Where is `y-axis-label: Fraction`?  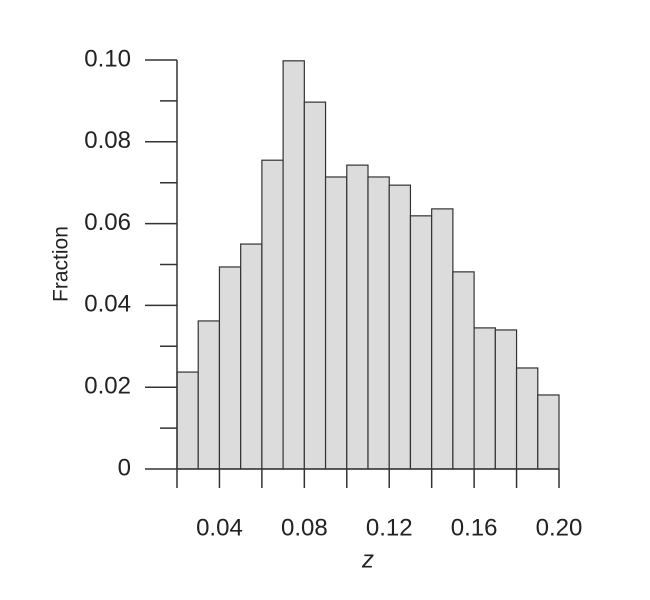 y-axis-label: Fraction is located at coordinates (61, 264).